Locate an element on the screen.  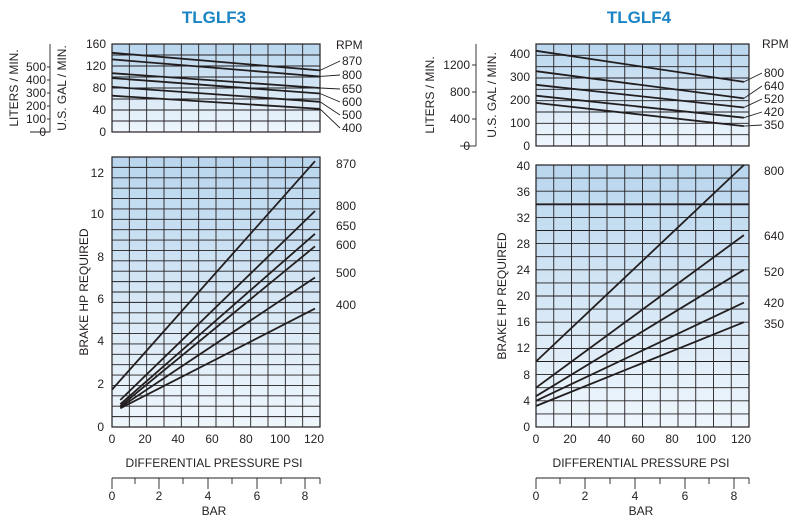
bar-axis-label: BAR is located at coordinates (214, 511).